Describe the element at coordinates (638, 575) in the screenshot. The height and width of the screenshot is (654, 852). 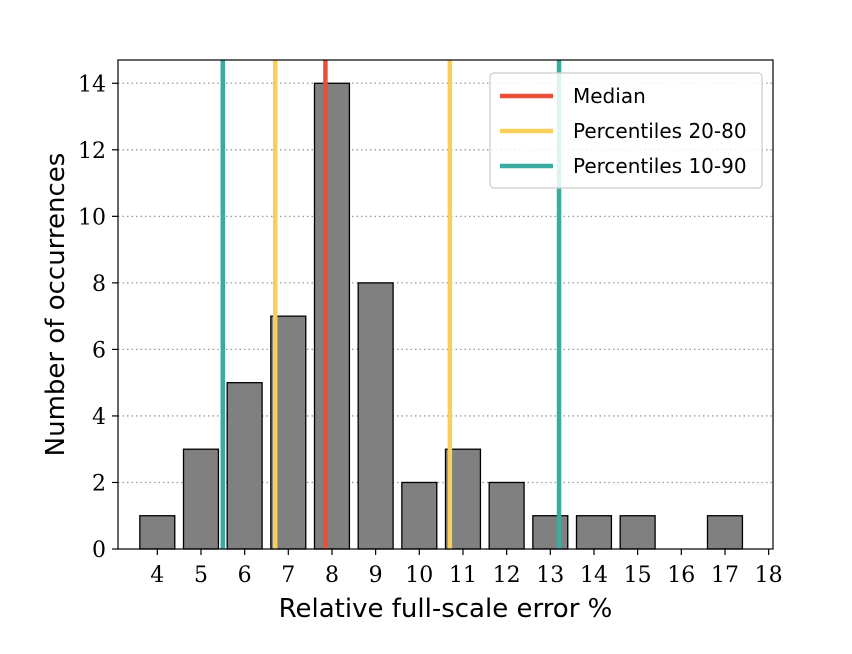
I see `x-tick-label: 15` at that location.